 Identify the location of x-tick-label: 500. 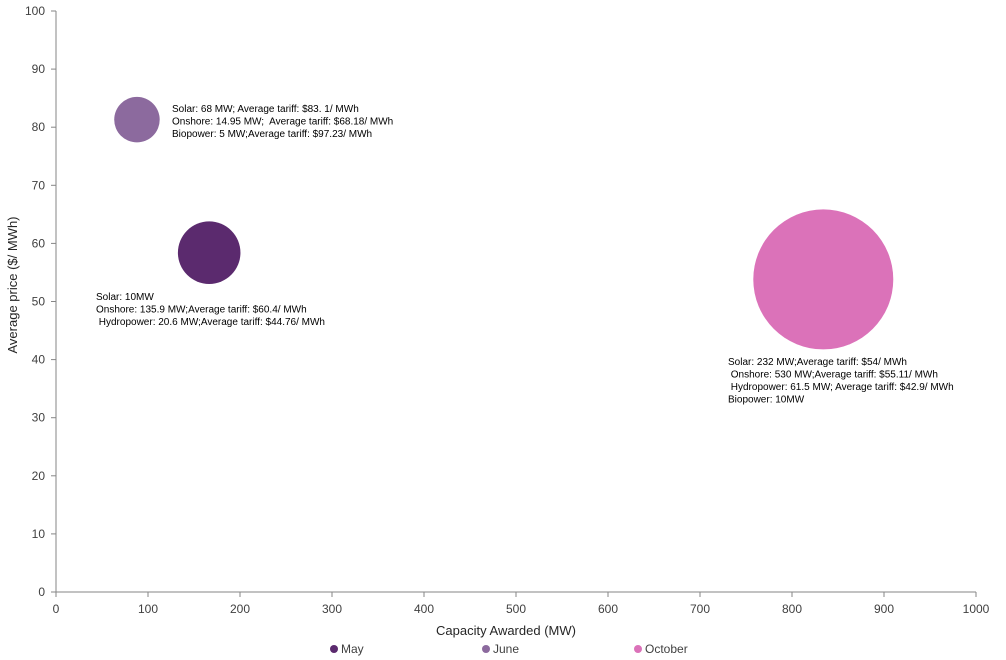
(516, 609).